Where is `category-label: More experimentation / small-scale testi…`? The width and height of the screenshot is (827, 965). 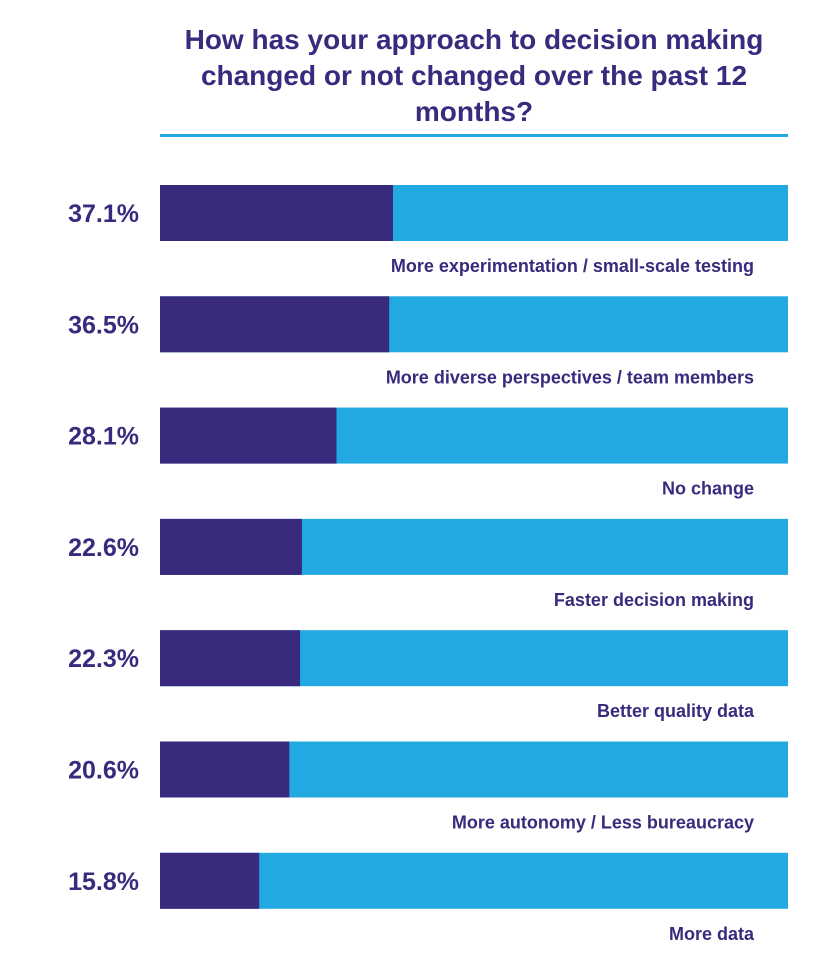 category-label: More experimentation / small-scale testi… is located at coordinates (572, 266).